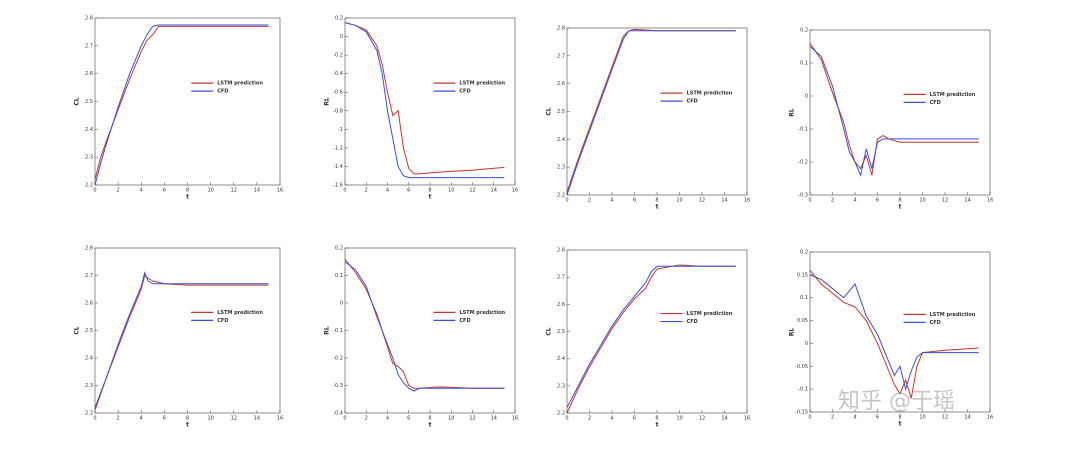 This screenshot has width=1080, height=459. What do you see at coordinates (338, 167) in the screenshot?
I see `y-tick-label: -1.4` at bounding box center [338, 167].